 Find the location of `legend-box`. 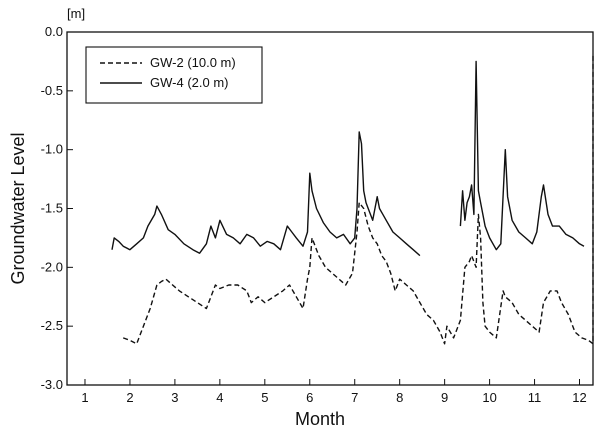

legend-box is located at coordinates (174, 75).